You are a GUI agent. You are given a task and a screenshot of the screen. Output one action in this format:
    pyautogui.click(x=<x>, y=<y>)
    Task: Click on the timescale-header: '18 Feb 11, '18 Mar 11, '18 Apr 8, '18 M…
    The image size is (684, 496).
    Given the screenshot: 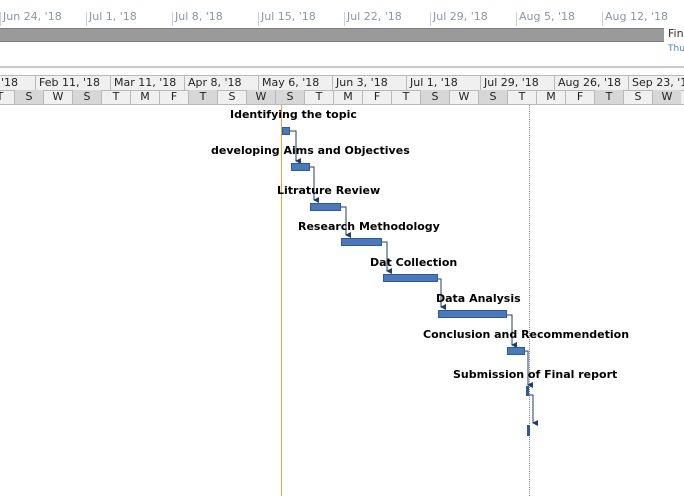 What is the action you would take?
    pyautogui.click(x=342, y=90)
    